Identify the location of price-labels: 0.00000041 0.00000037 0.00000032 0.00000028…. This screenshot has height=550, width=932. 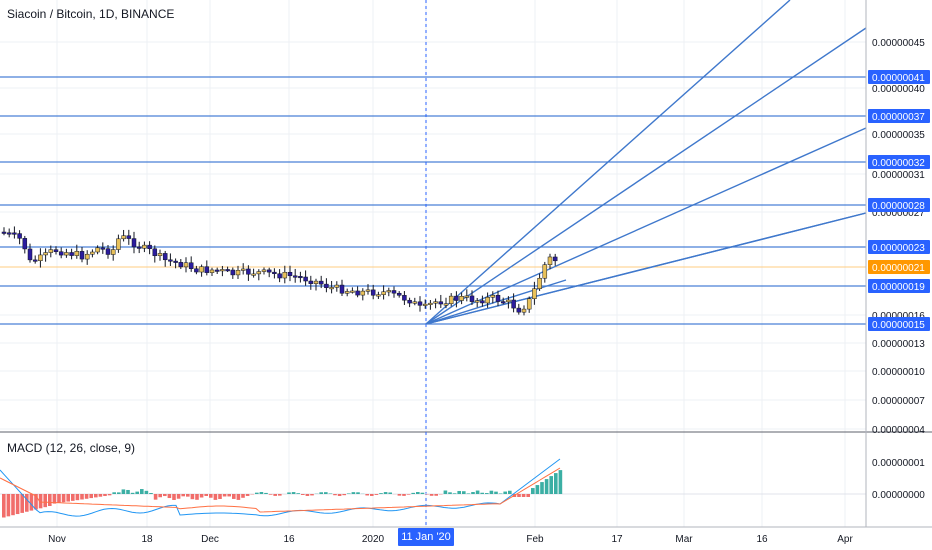
(899, 200).